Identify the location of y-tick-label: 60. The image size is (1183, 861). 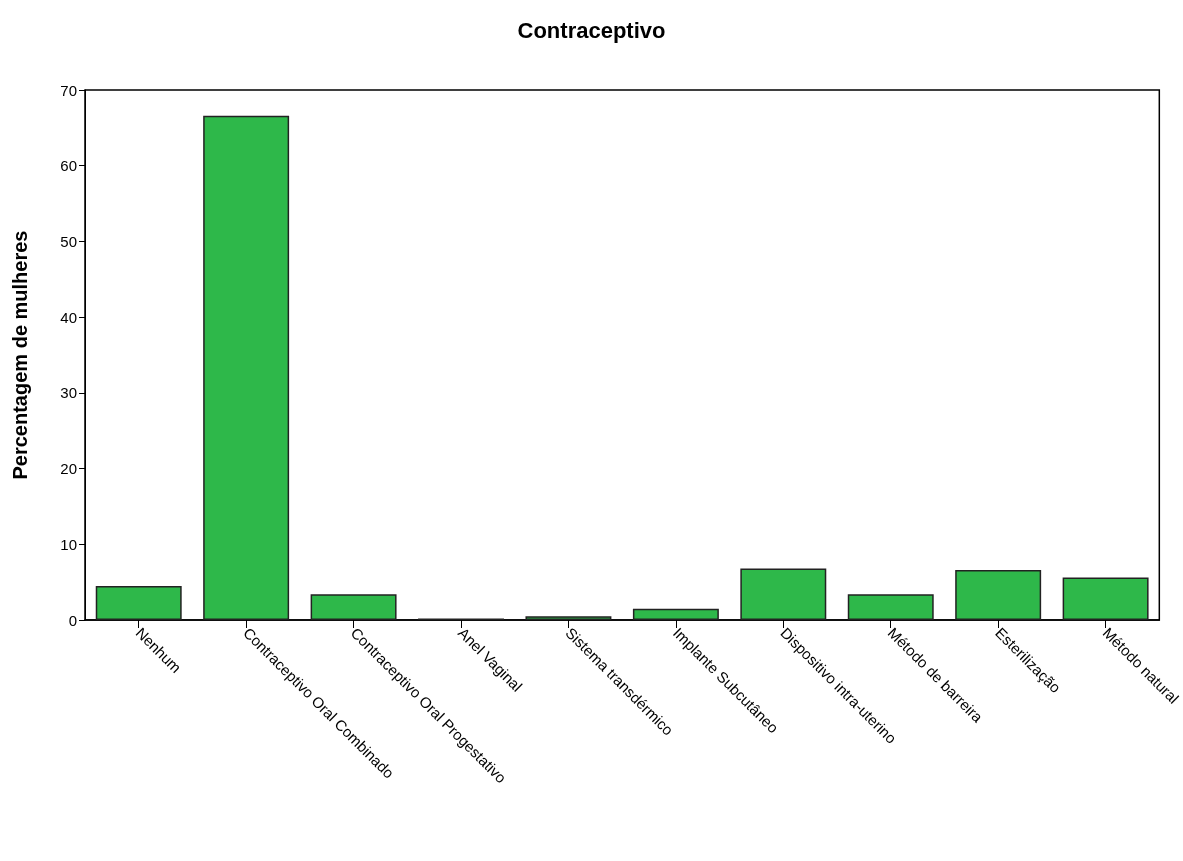
(68, 166).